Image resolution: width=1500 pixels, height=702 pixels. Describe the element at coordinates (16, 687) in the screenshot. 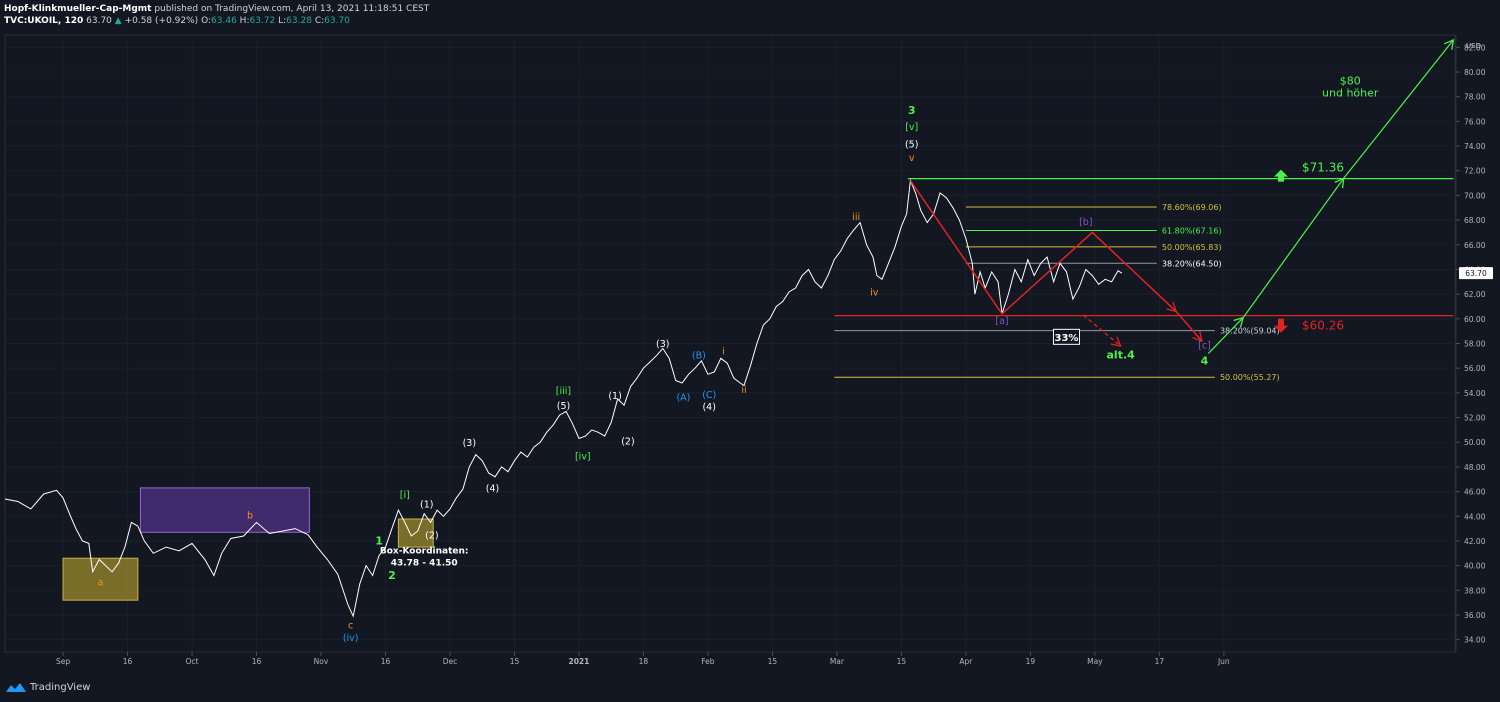

I see `tradingview-logo-icon` at that location.